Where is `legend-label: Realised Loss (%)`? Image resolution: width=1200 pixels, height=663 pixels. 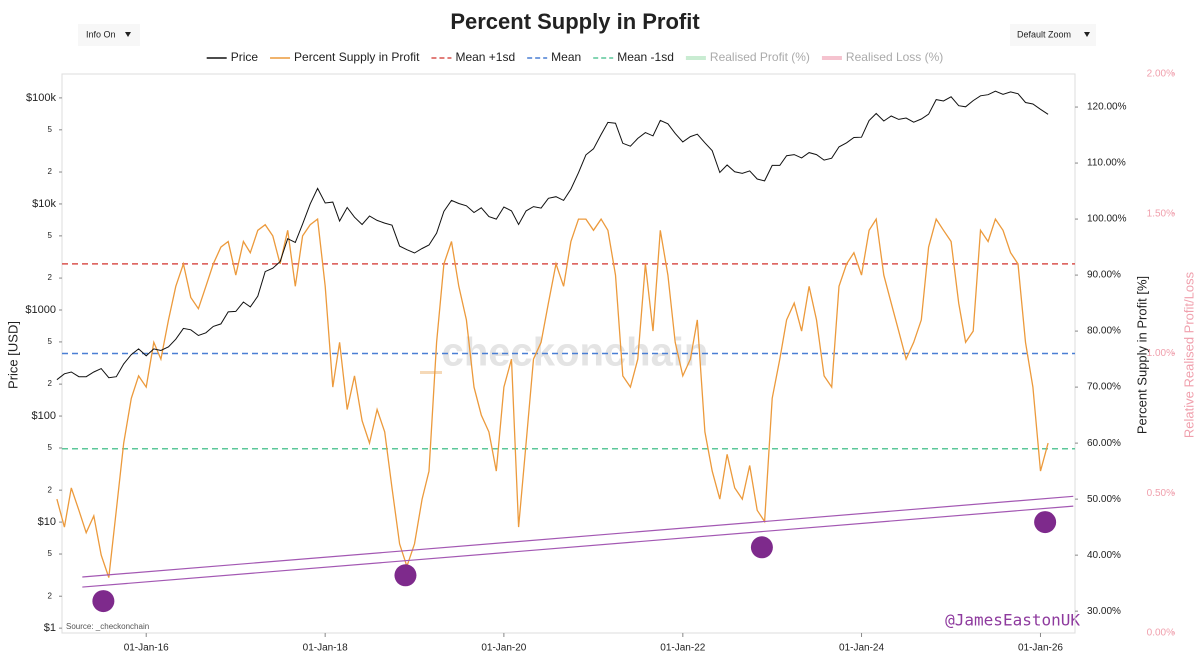
legend-label: Realised Loss (%) is located at coordinates (894, 57).